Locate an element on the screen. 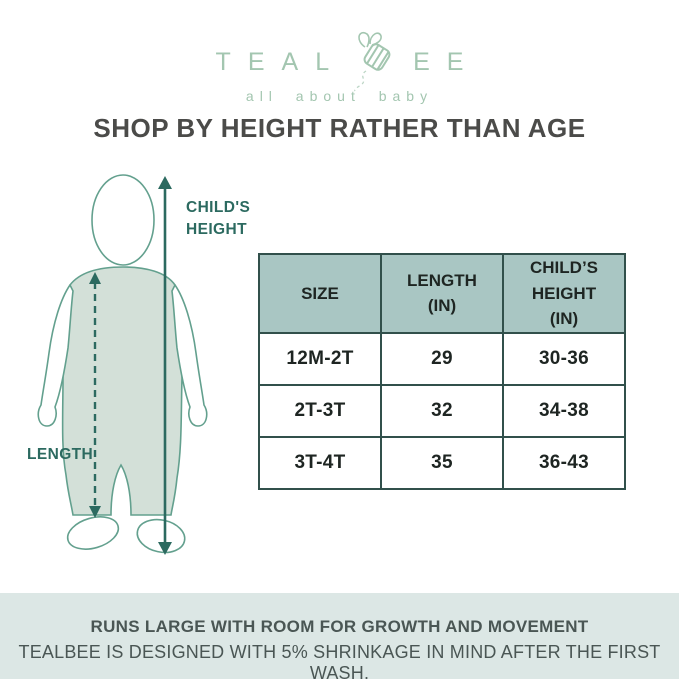  baby-left-foot is located at coordinates (93, 533).